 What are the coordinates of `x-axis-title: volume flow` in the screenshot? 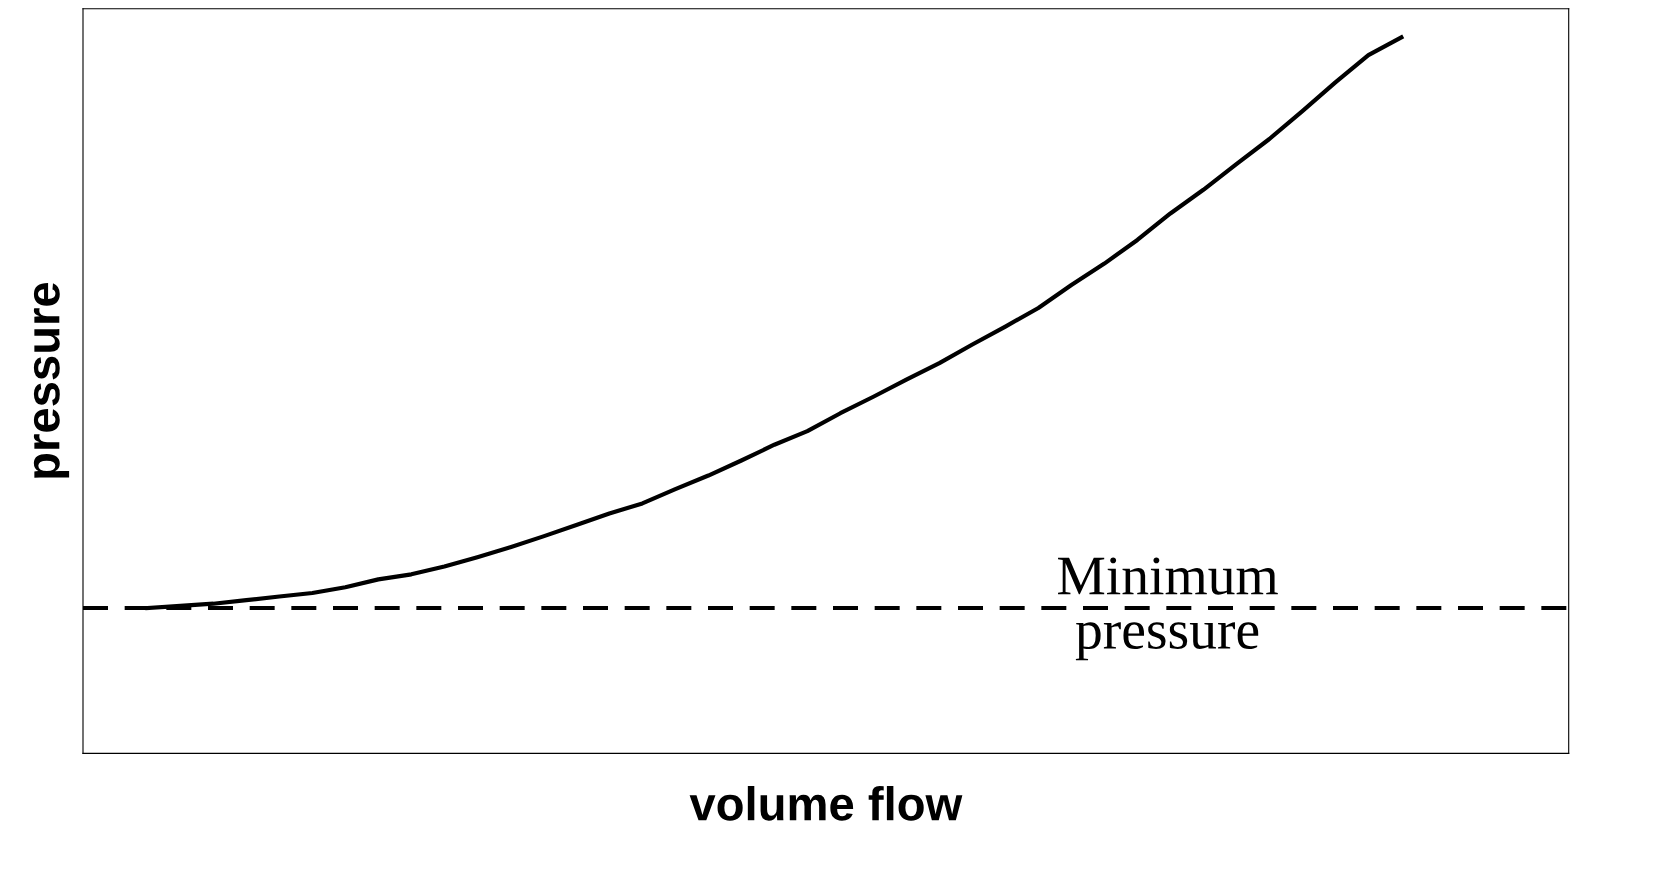 It's located at (826, 803).